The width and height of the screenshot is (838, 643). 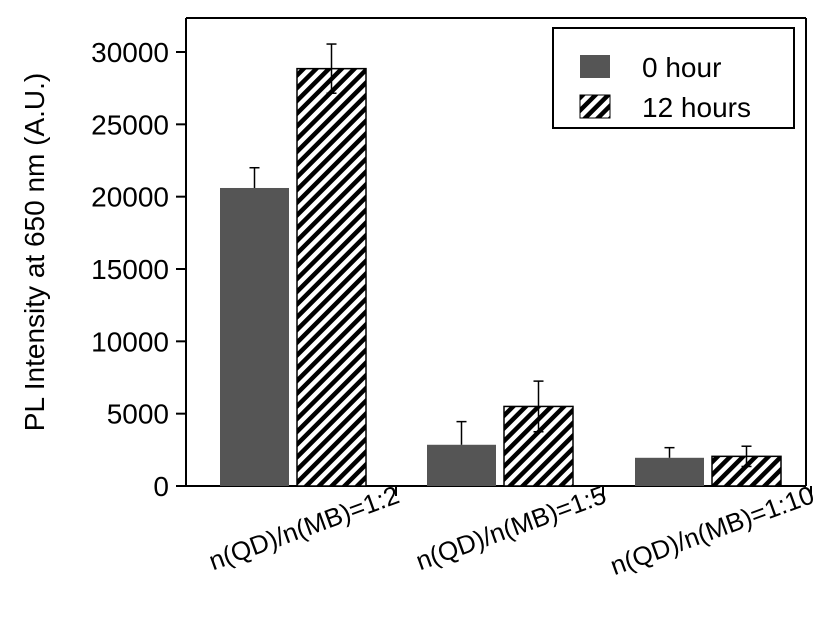 I want to click on legend-label-0-hour: 0 hour, so click(x=681, y=67).